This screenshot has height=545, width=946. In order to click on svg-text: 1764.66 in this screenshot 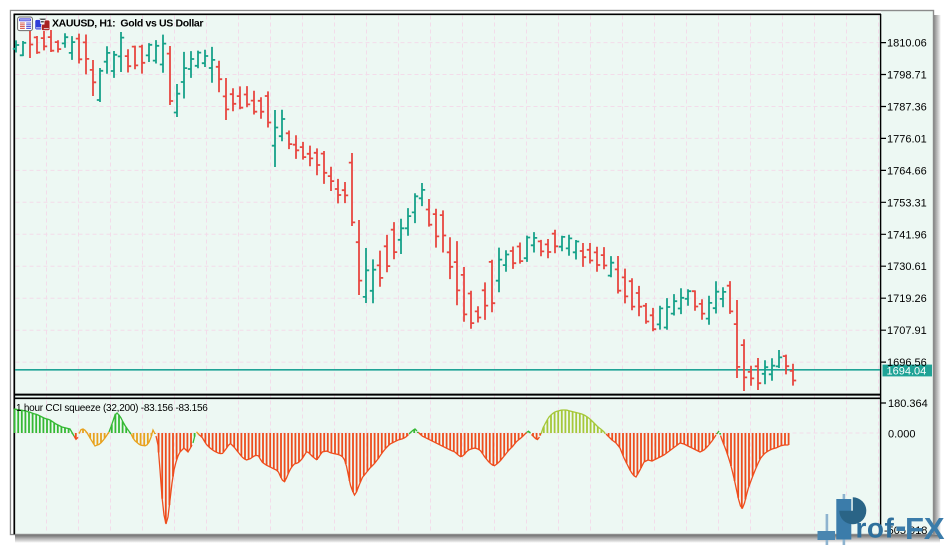, I will do `click(907, 171)`.